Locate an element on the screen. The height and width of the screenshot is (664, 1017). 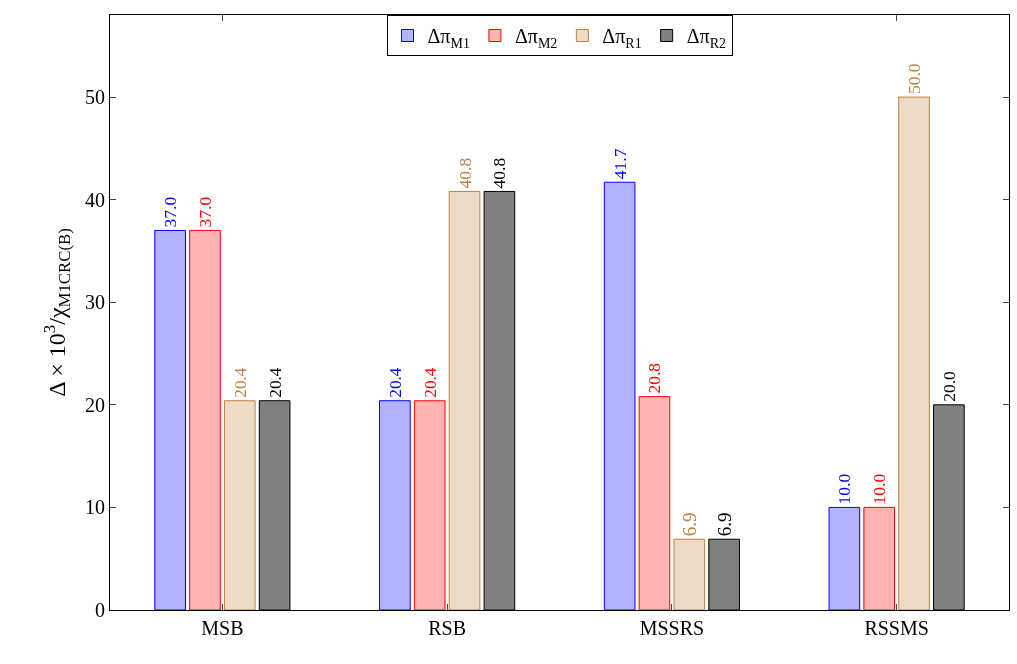
x-tick-label: RSB is located at coordinates (447, 628).